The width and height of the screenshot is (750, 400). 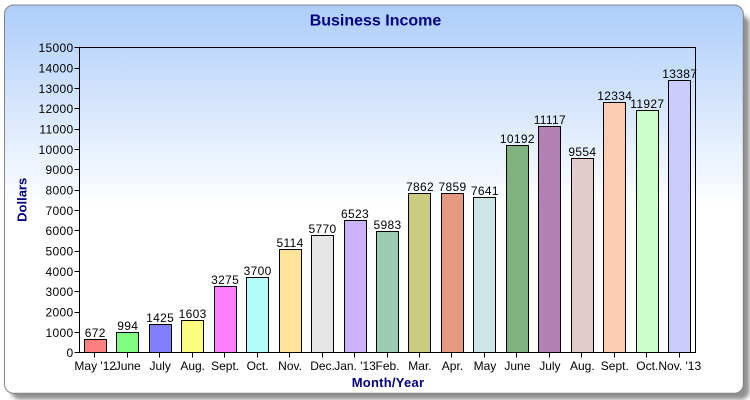 What do you see at coordinates (59, 211) in the screenshot?
I see `svg-text: 7000` at bounding box center [59, 211].